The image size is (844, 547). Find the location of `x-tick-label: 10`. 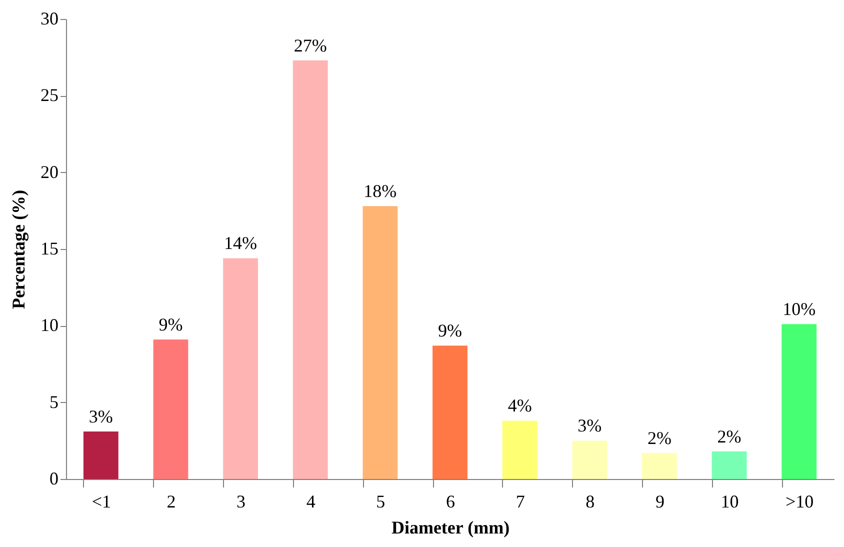

x-tick-label: 10 is located at coordinates (729, 502).